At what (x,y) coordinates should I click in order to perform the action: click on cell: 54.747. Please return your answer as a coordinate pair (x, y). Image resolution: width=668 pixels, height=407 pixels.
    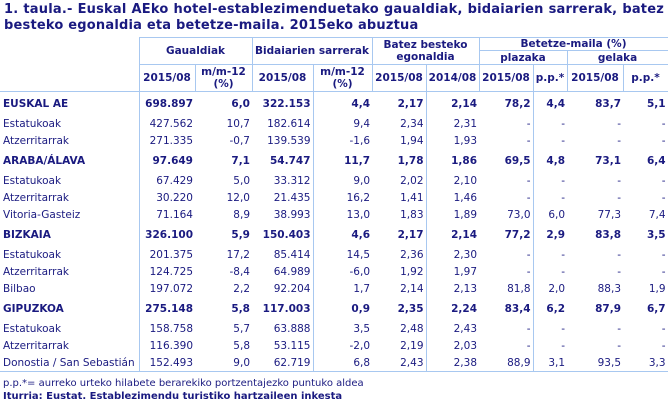
    Looking at the image, I should click on (290, 160).